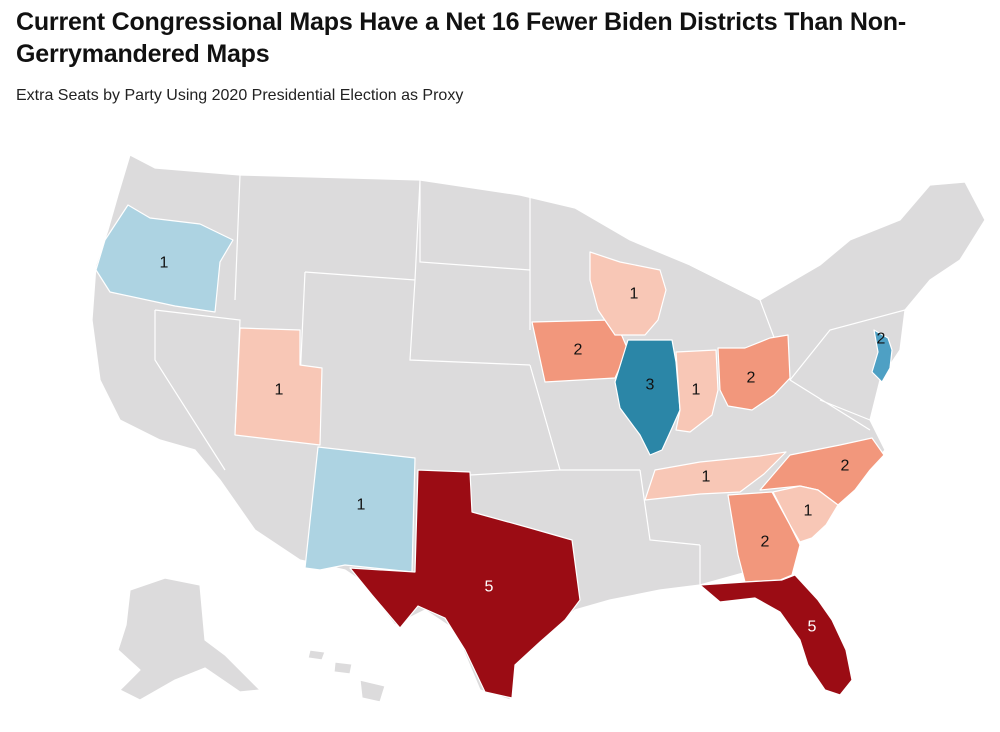 The image size is (1000, 732). I want to click on label-IL: 3, so click(650, 385).